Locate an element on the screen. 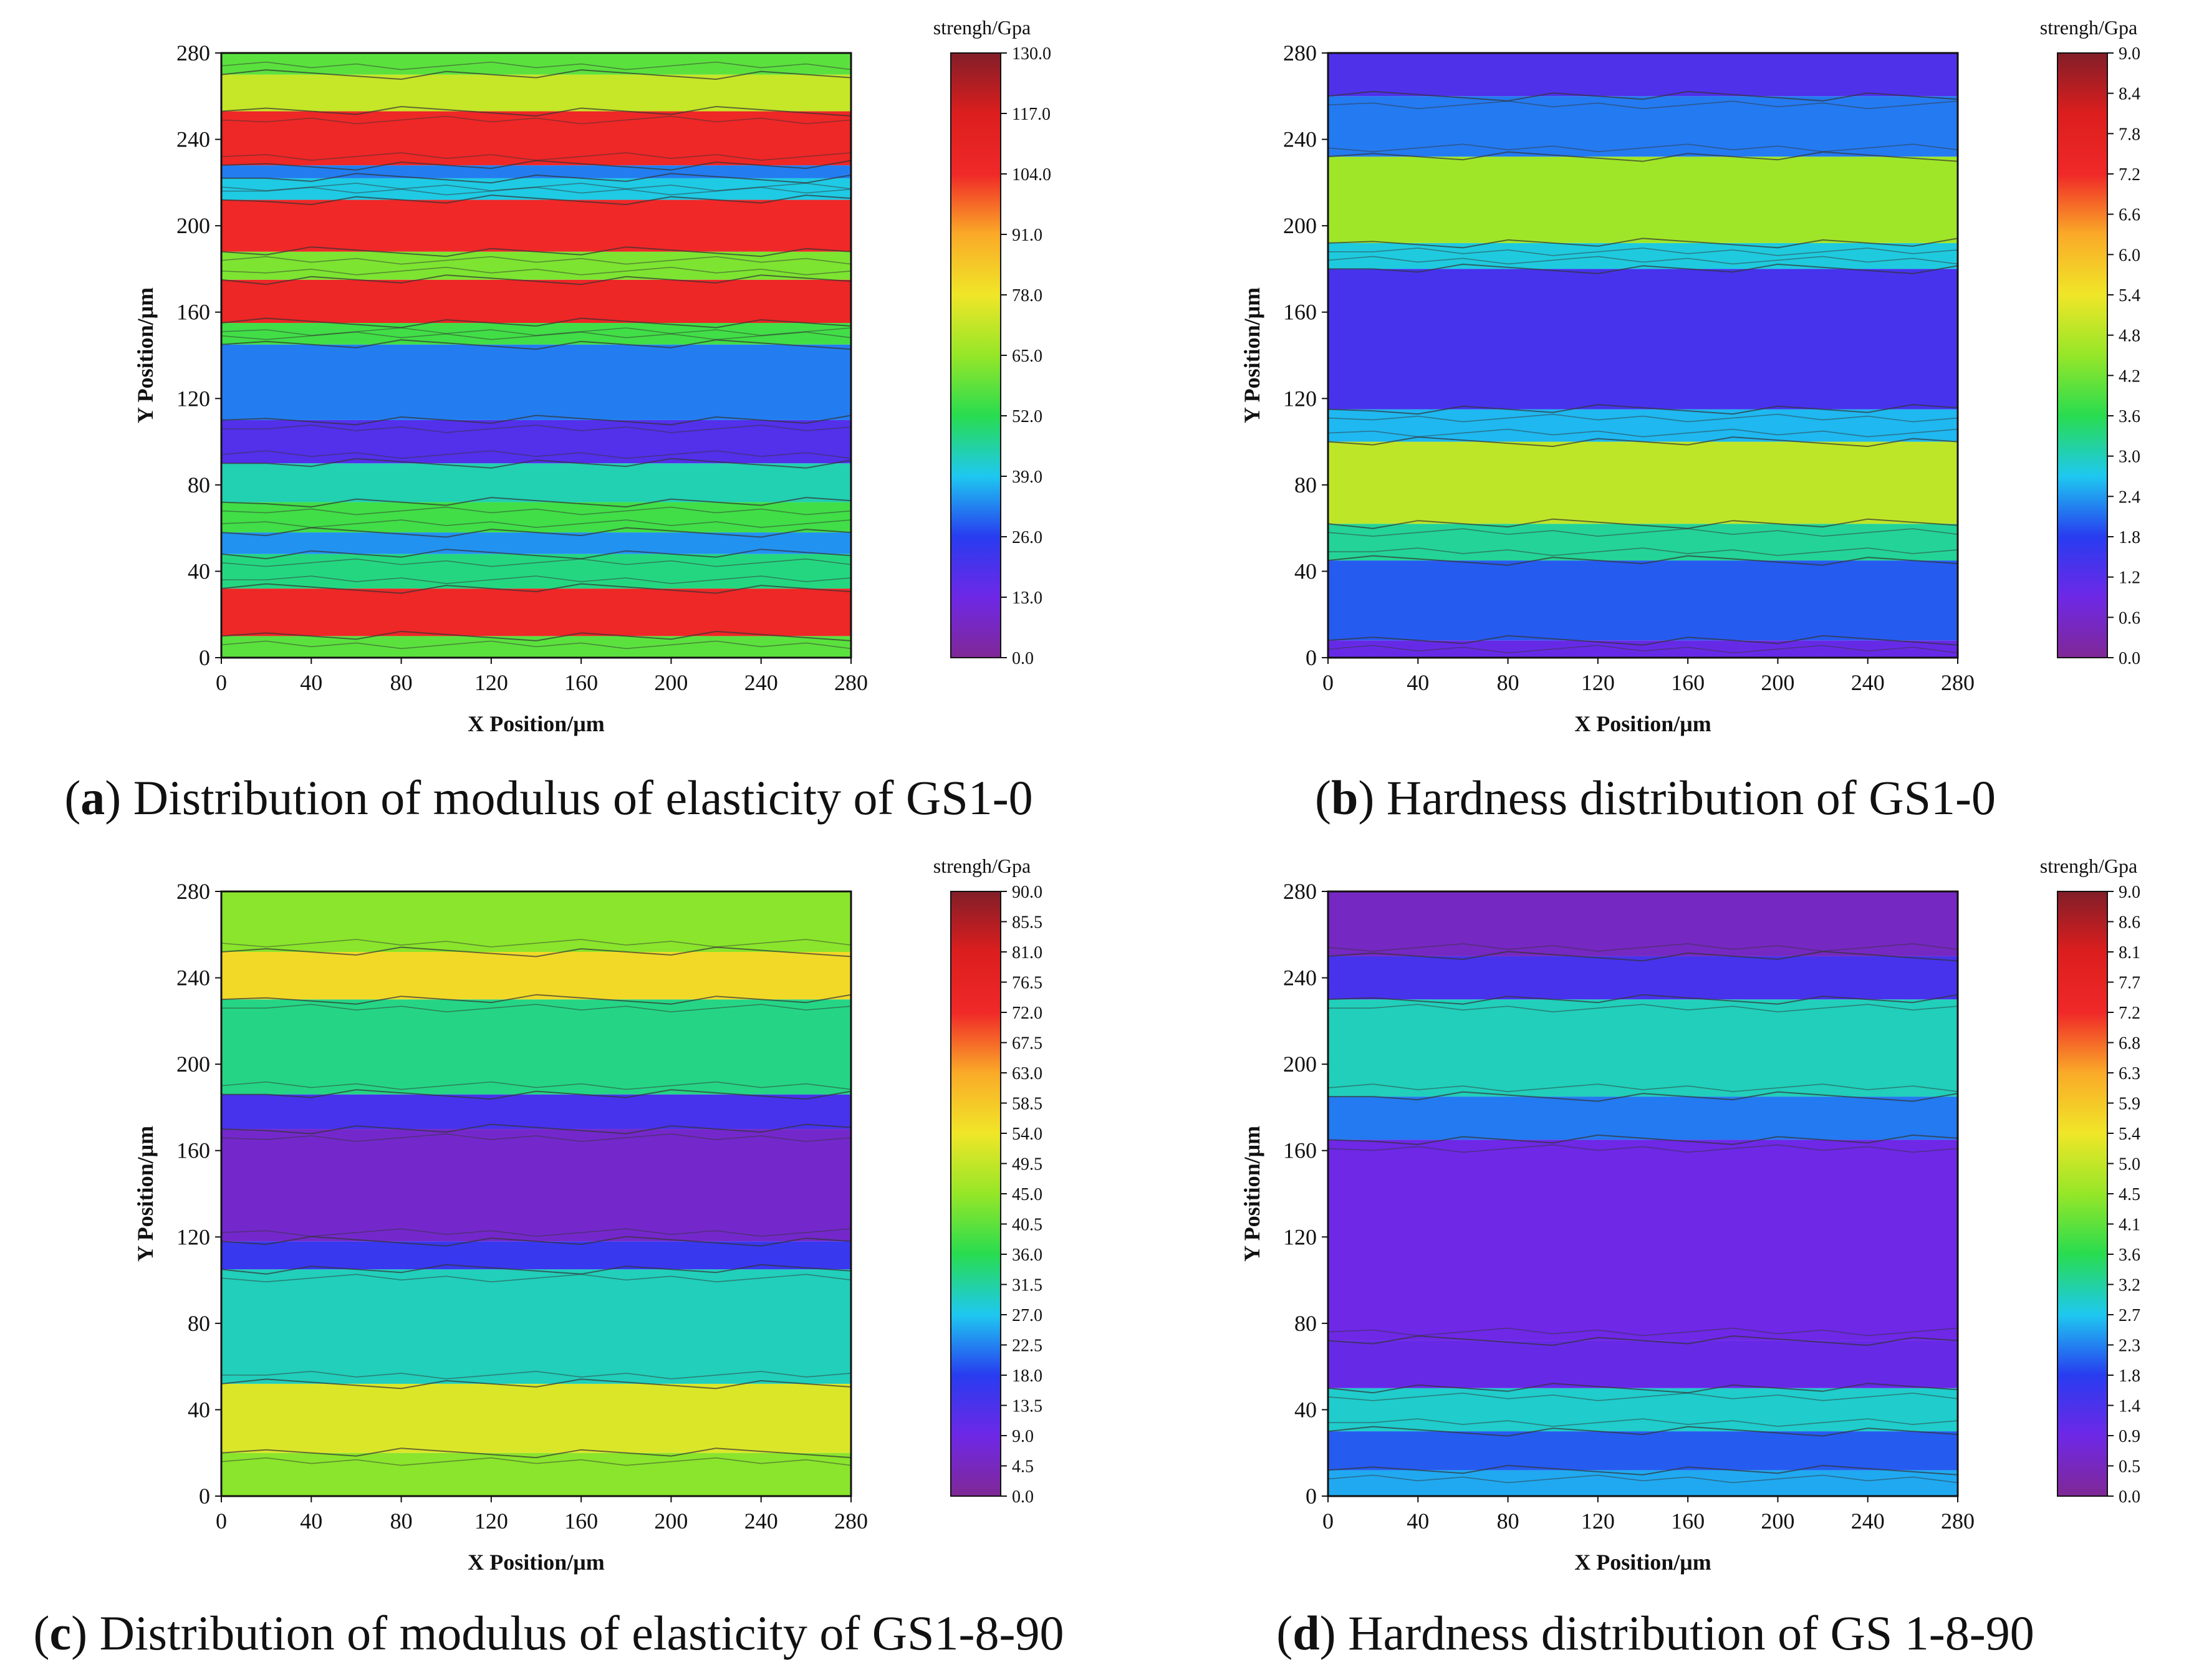 Image resolution: width=2204 pixels, height=1680 pixels. caption-letter-b: b is located at coordinates (1345, 797).